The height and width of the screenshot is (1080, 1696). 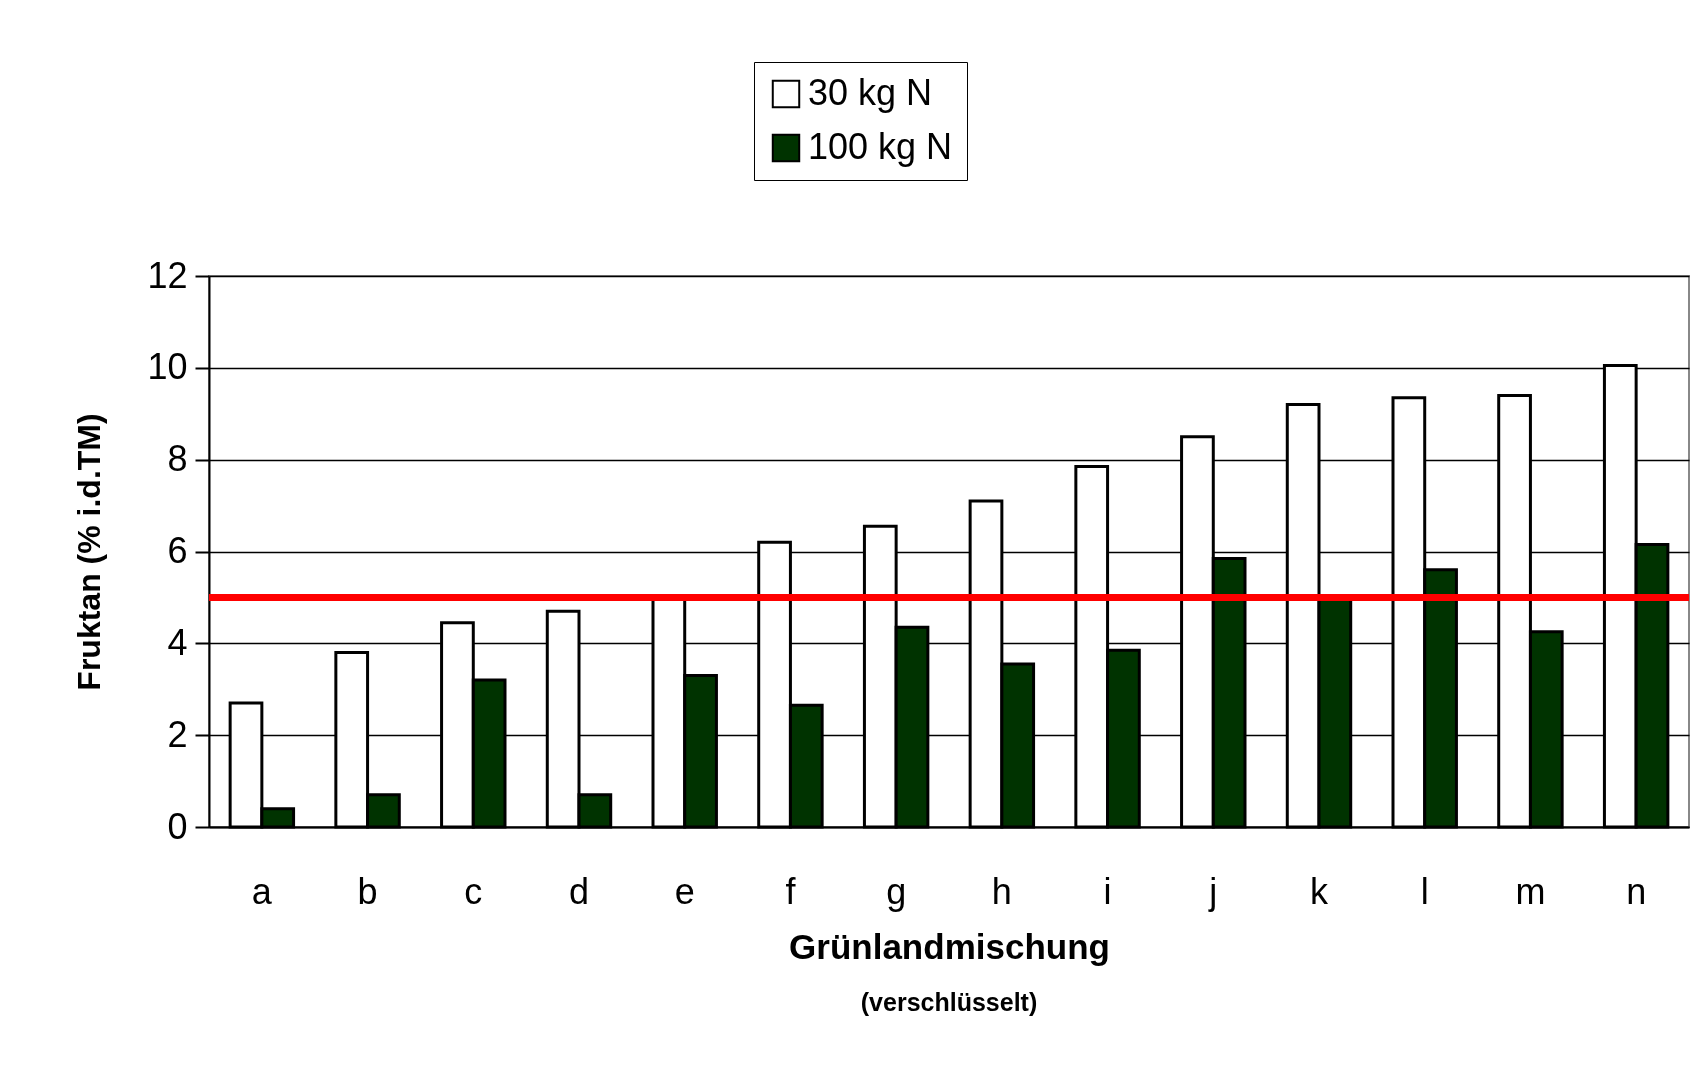 I want to click on y-tick-label: 4, so click(x=177, y=642).